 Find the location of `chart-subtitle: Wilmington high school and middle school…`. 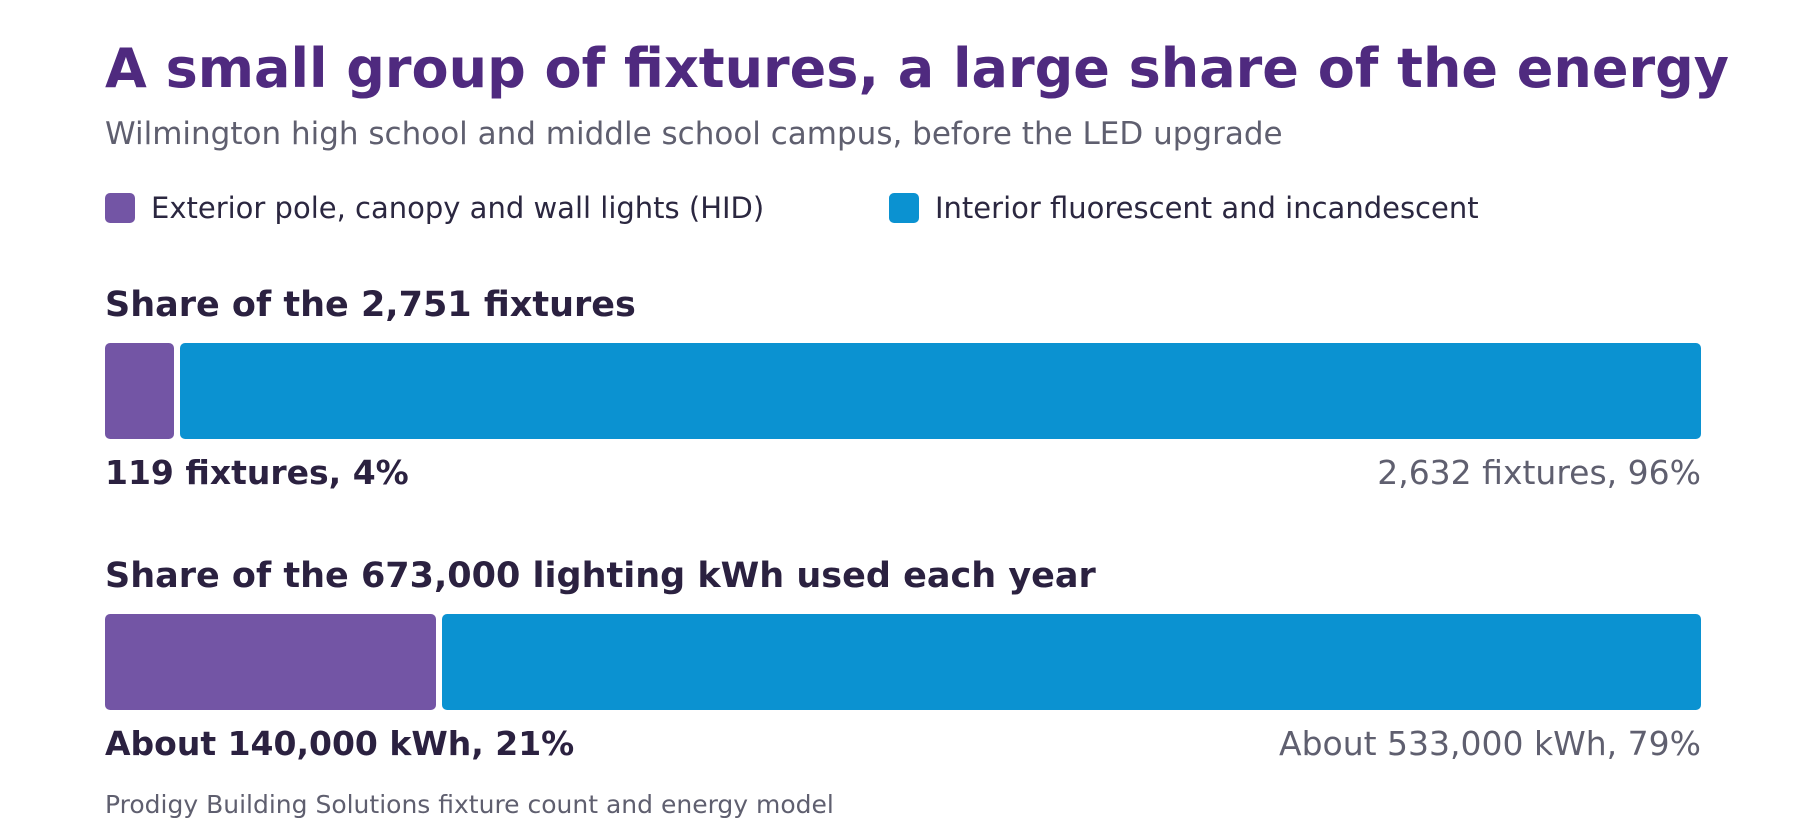

chart-subtitle: Wilmington high school and middle school… is located at coordinates (694, 134).